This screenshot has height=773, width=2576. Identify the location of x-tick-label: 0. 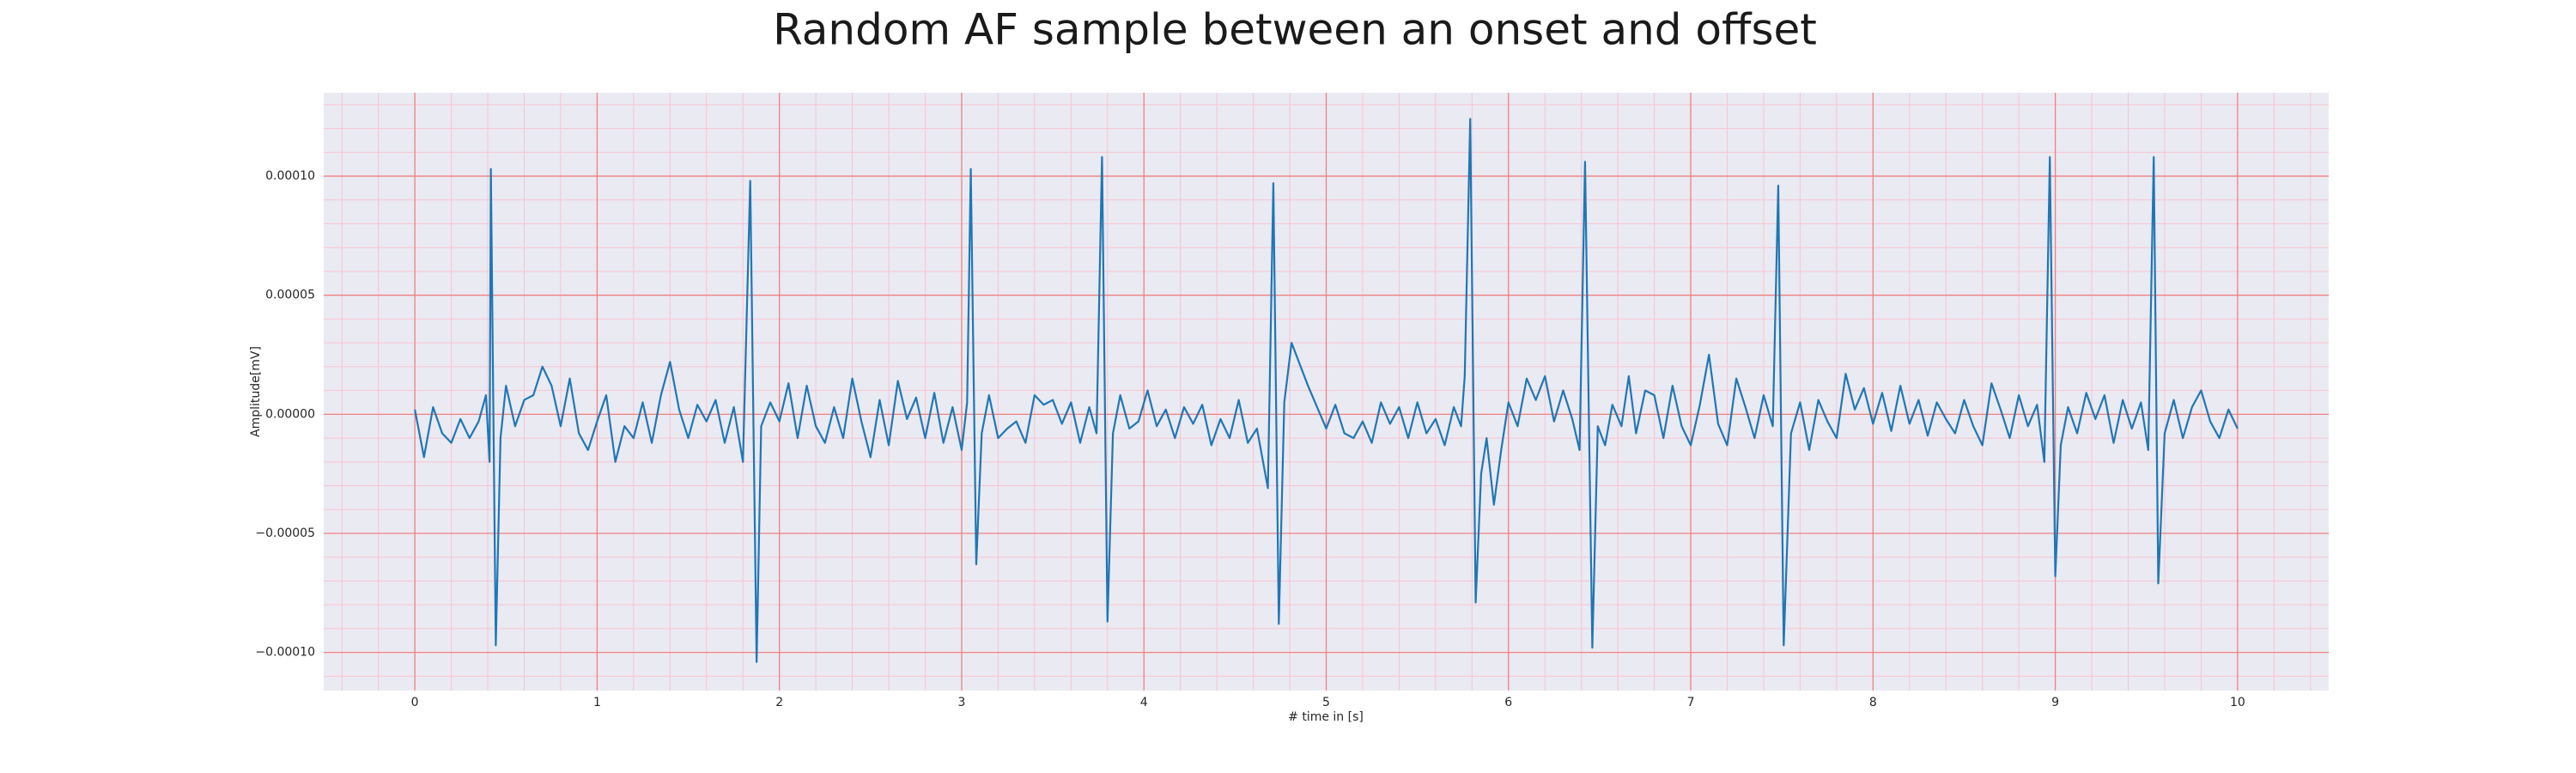
(415, 702).